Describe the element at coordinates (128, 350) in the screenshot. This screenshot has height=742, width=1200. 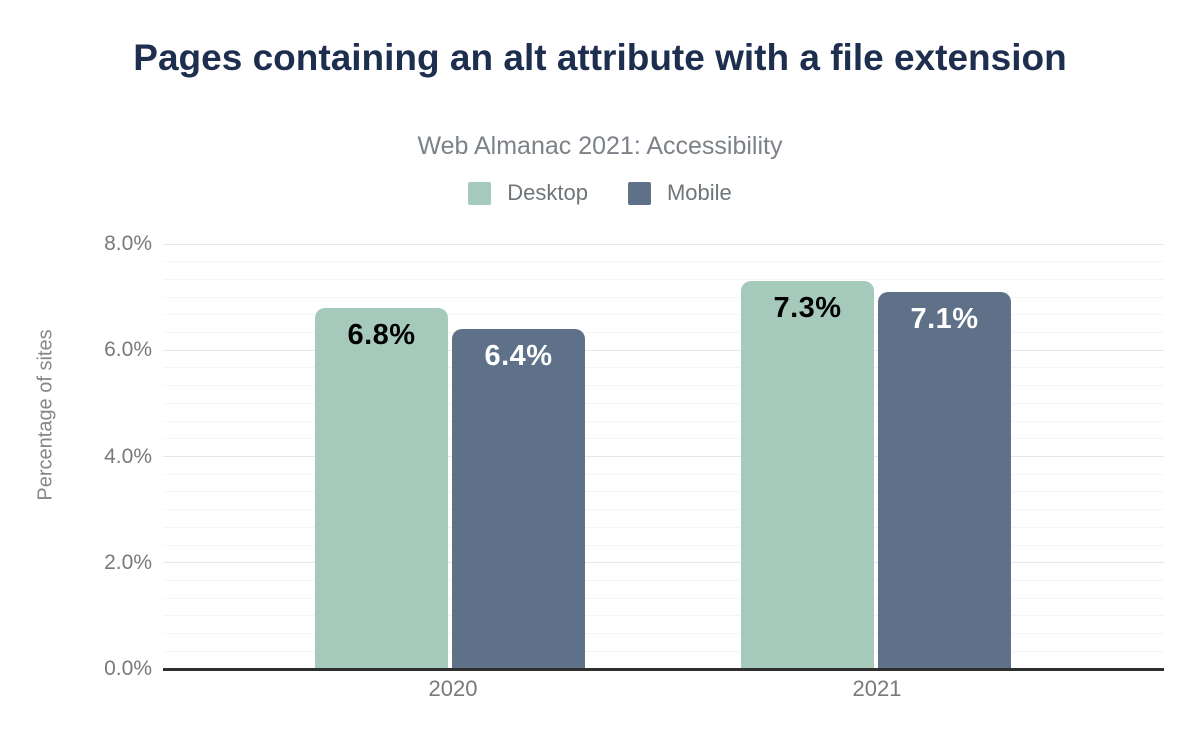
I see `y-tick-label-6: 6.0%` at that location.